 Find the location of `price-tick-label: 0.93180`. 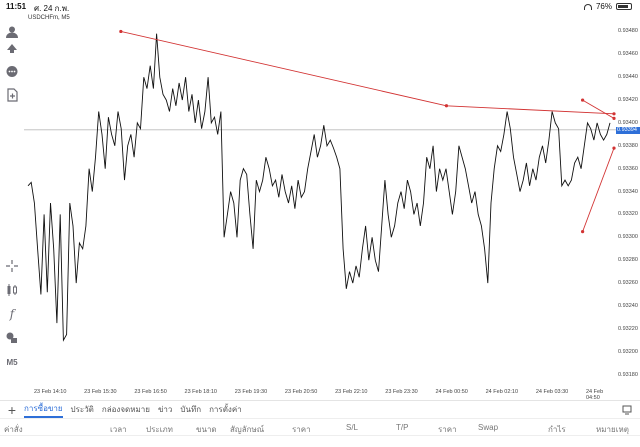

price-tick-label: 0.93180 is located at coordinates (628, 374).